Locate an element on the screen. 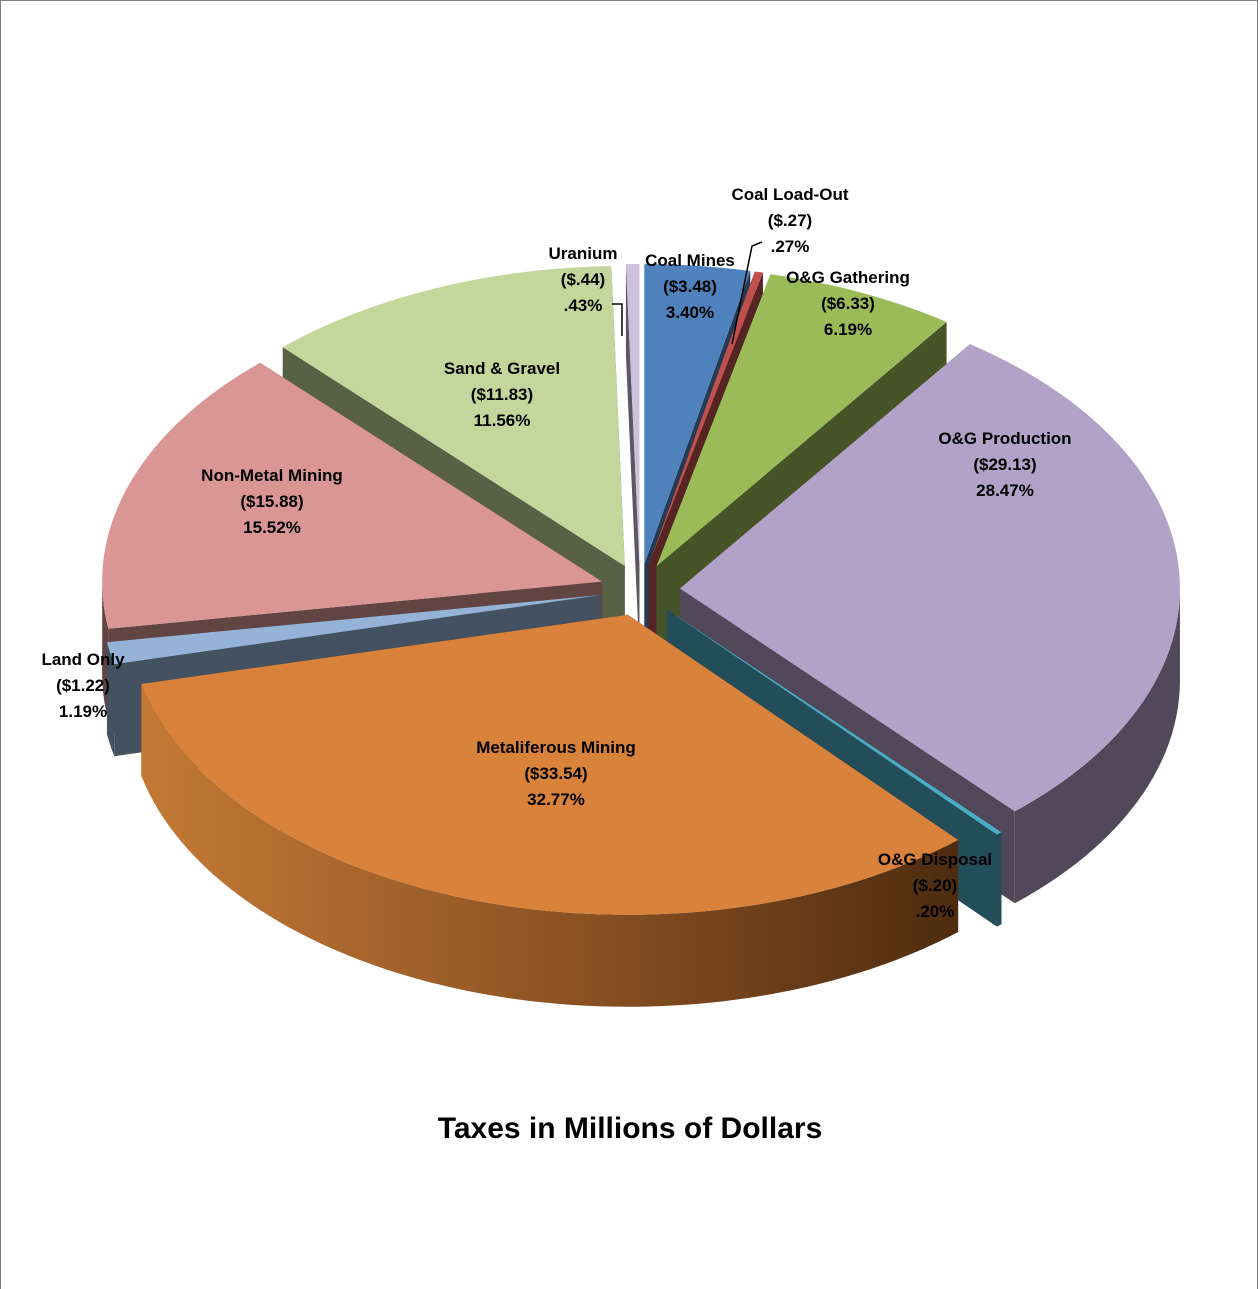 The width and height of the screenshot is (1260, 1289). chart-title: Taxes in Millions of Dollars is located at coordinates (630, 1128).